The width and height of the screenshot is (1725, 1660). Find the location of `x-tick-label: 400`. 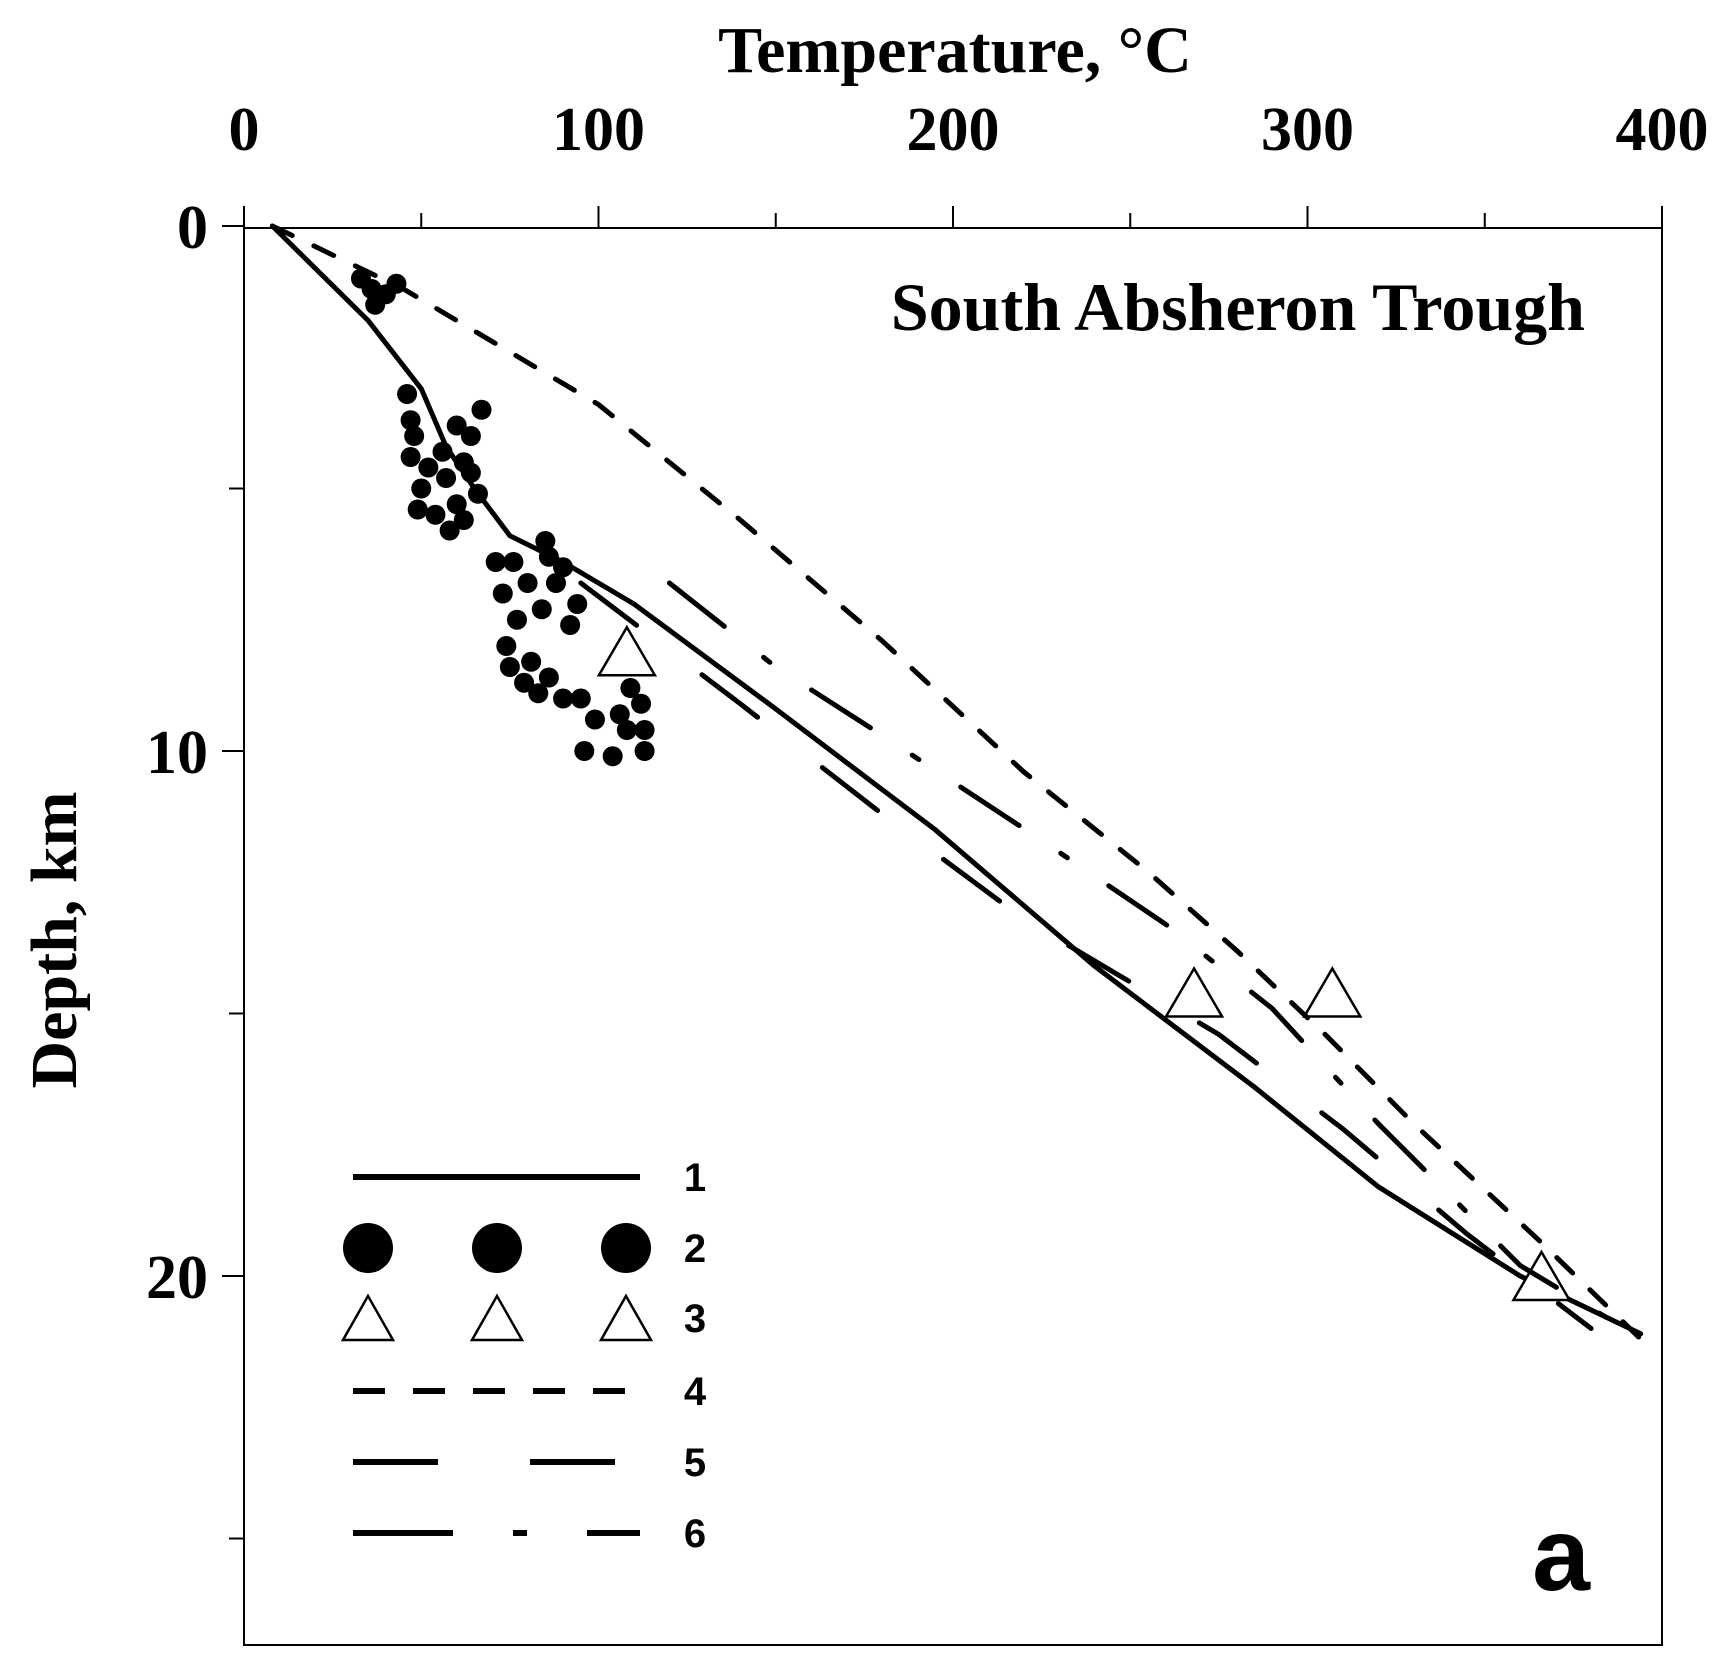

x-tick-label: 400 is located at coordinates (1662, 130).